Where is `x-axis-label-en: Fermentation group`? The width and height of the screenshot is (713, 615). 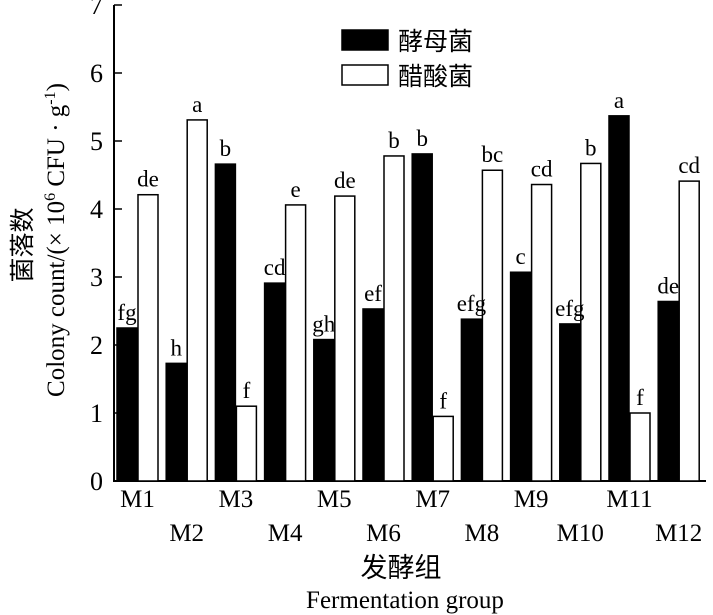 x-axis-label-en: Fermentation group is located at coordinates (405, 600).